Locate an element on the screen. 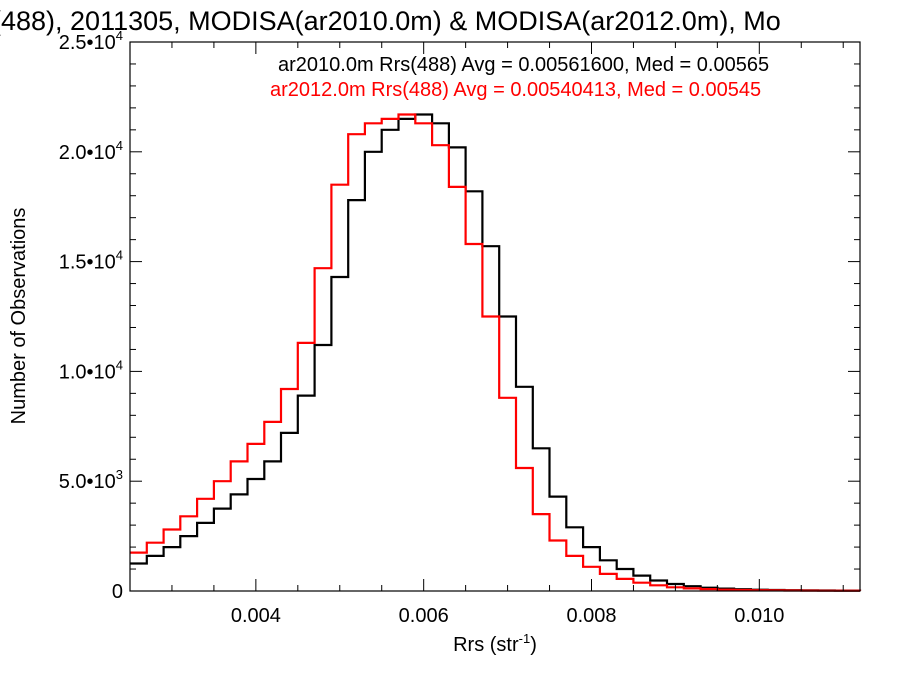 The width and height of the screenshot is (900, 675). x-tick-label: 0.006 is located at coordinates (424, 616).